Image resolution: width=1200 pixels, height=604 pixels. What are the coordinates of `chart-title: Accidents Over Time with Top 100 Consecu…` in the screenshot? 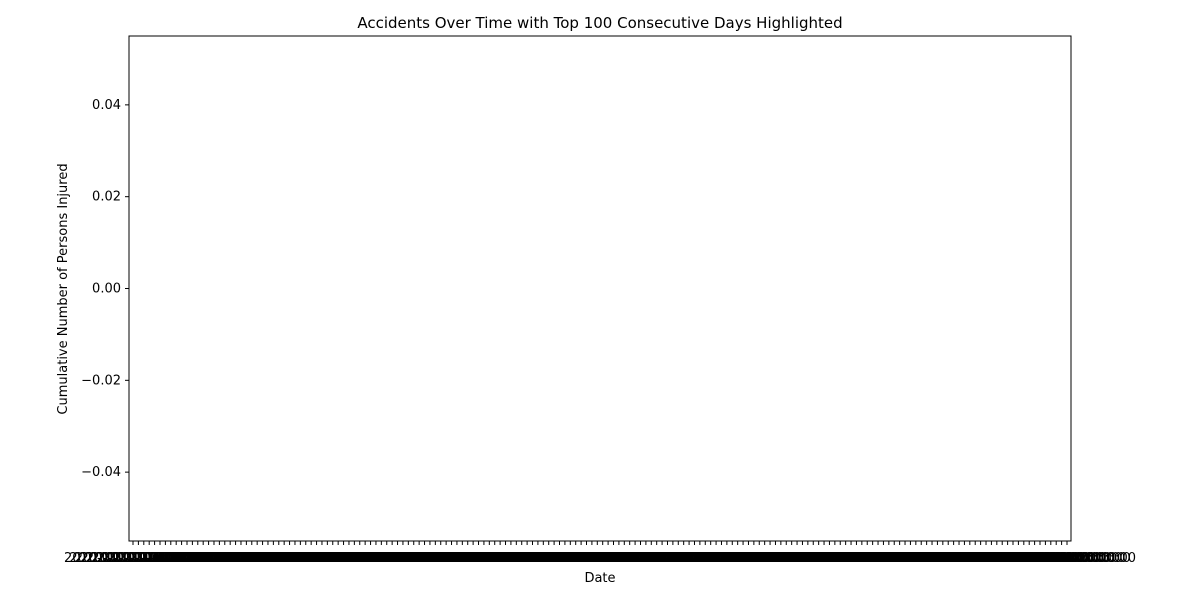 It's located at (599, 23).